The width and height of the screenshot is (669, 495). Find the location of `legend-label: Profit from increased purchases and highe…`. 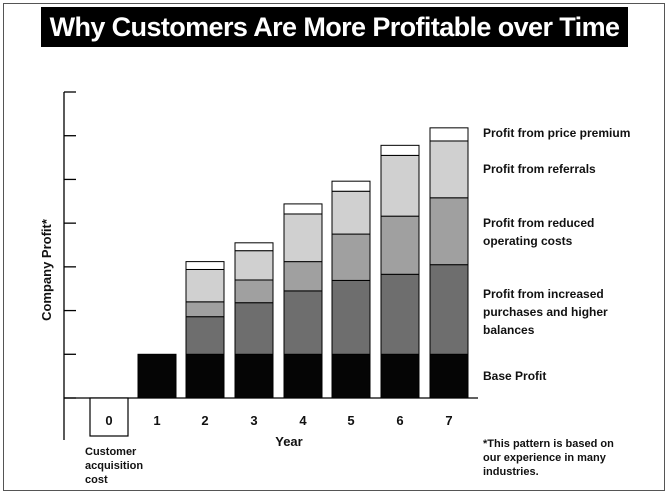

legend-label: Profit from increased purchases and highe… is located at coordinates (545, 312).